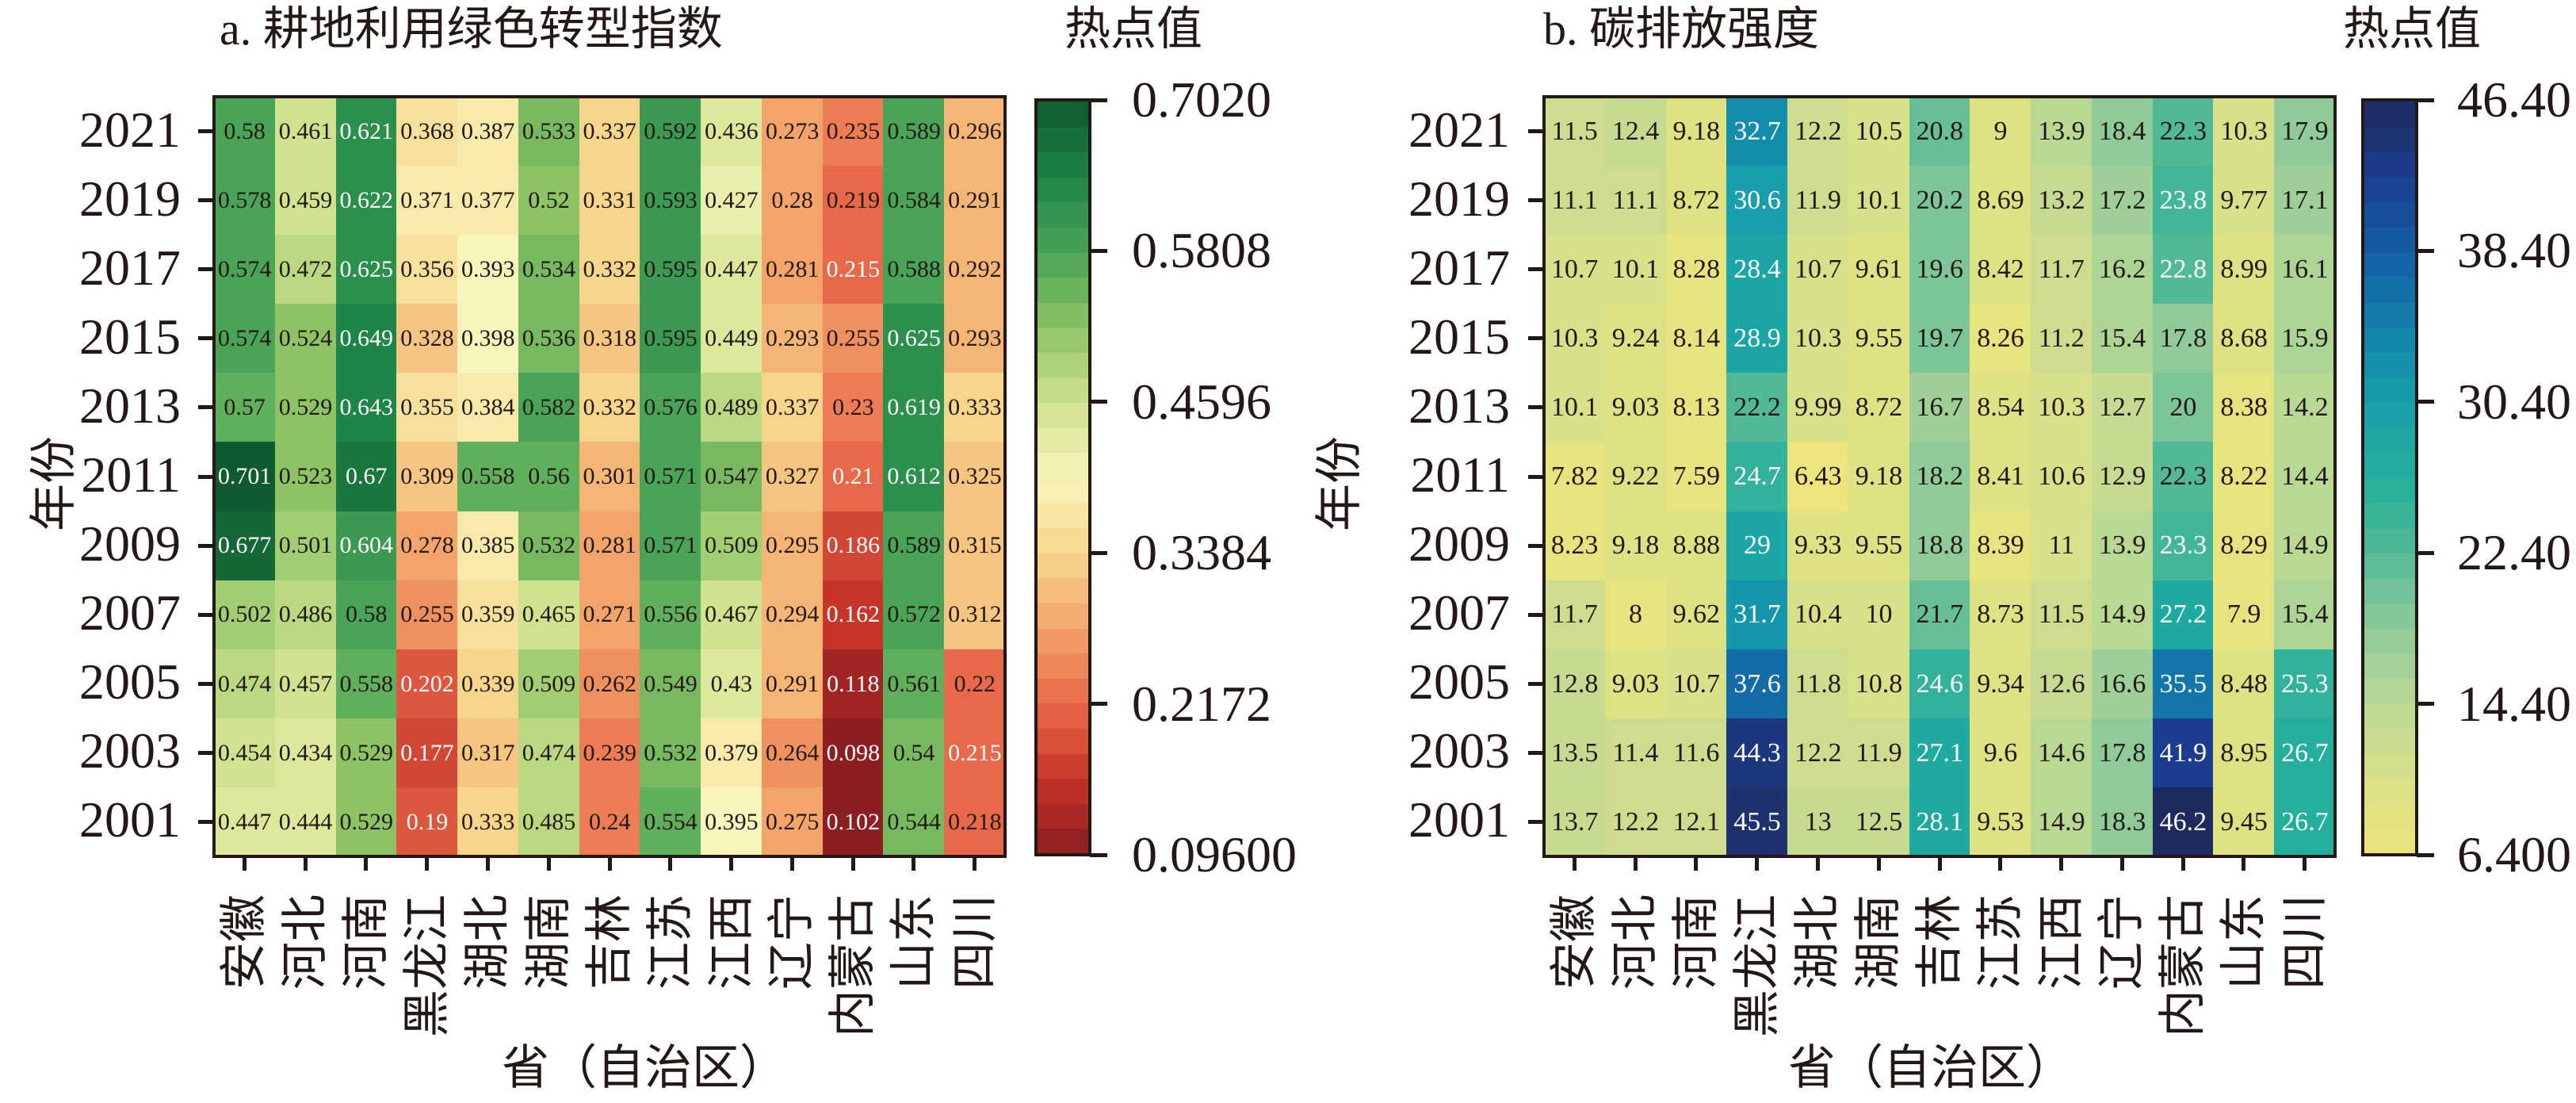  What do you see at coordinates (427, 546) in the screenshot?
I see `heatmap-cell: 0.278` at bounding box center [427, 546].